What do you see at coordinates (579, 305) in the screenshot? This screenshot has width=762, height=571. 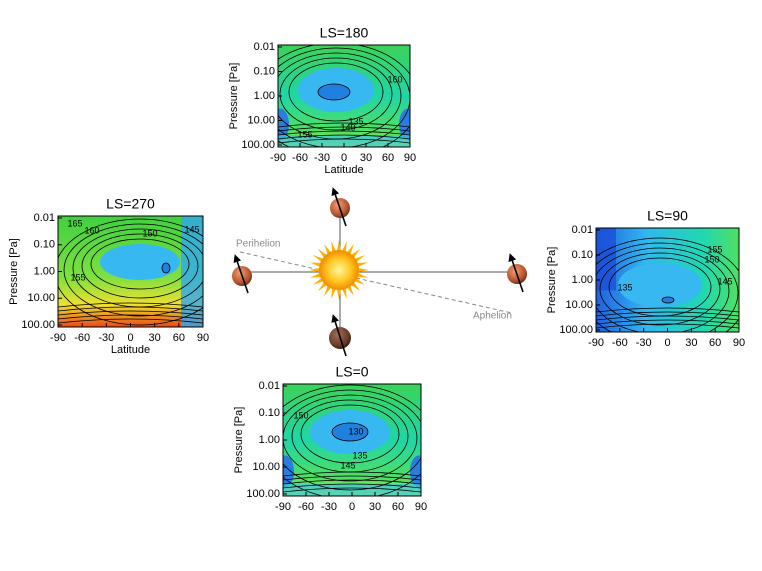 I see `y-tick-label: 10.00` at bounding box center [579, 305].